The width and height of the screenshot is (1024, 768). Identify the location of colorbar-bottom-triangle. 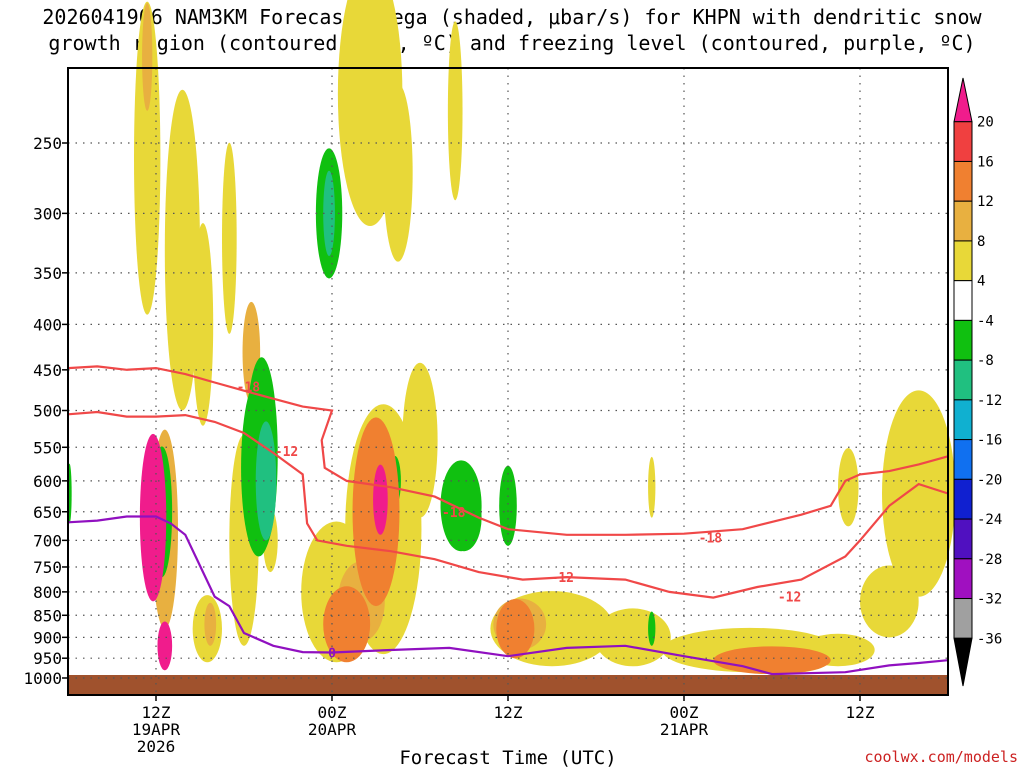
(963, 662).